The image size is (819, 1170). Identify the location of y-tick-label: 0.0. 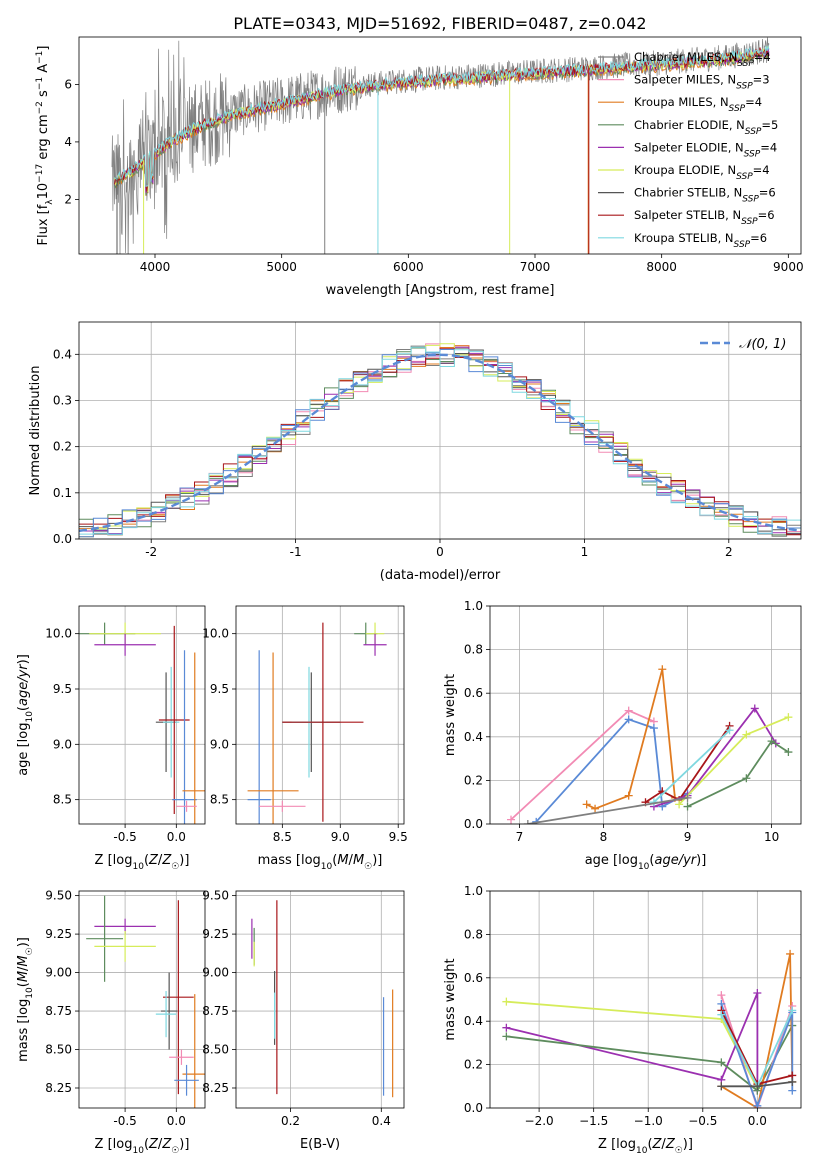
(473, 1108).